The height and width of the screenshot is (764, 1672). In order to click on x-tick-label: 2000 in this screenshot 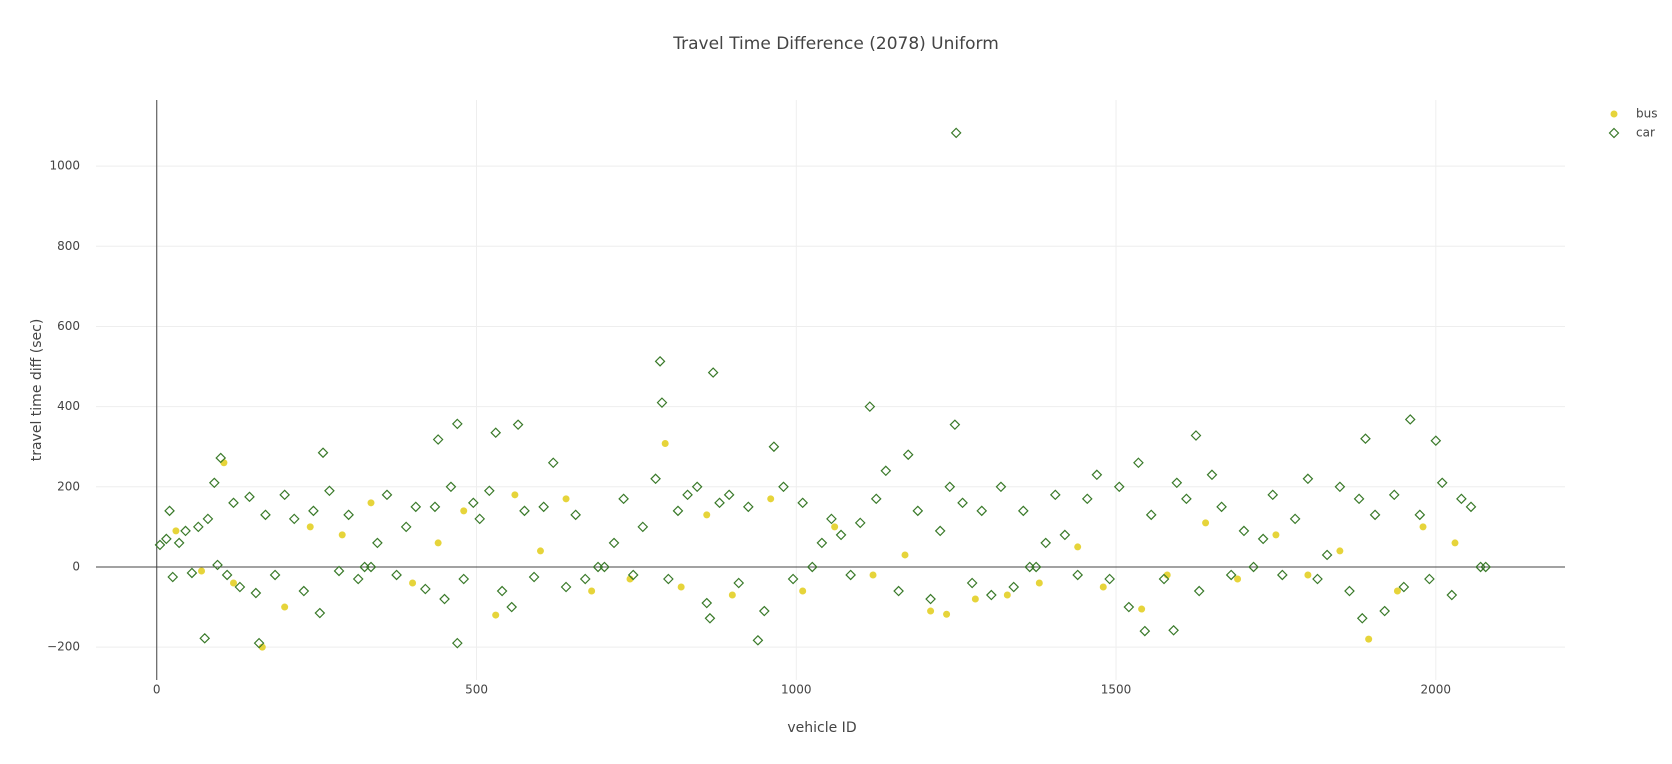, I will do `click(1436, 690)`.